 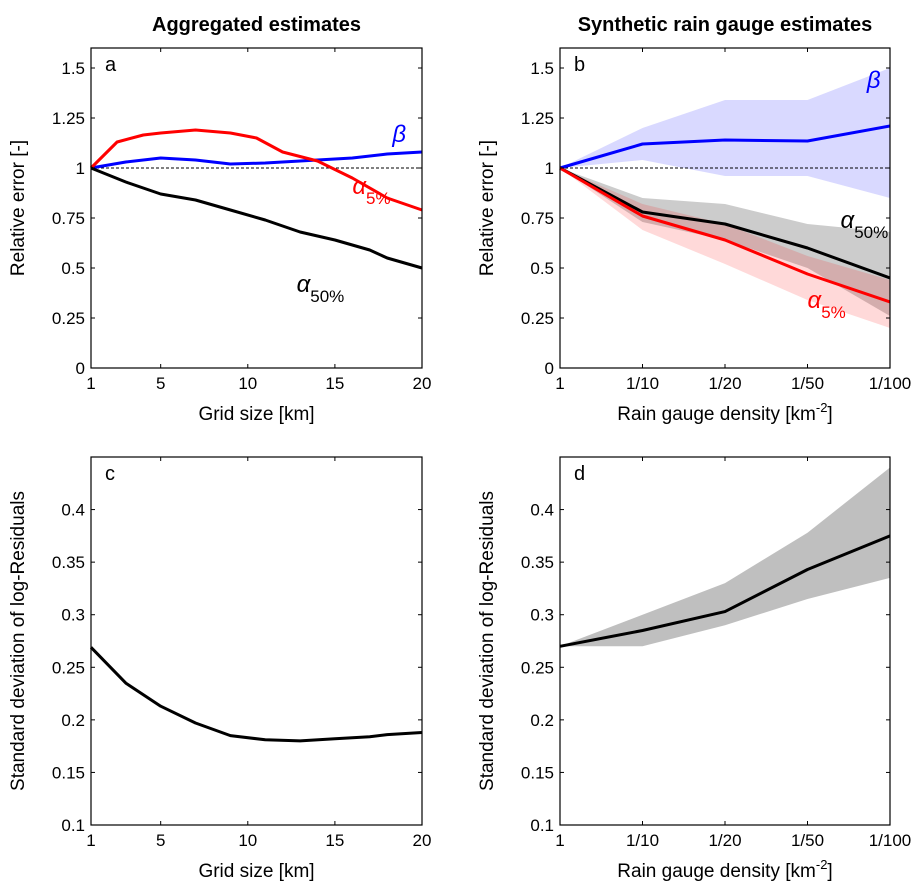 What do you see at coordinates (73, 615) in the screenshot?
I see `y-tick-label: 0.3` at bounding box center [73, 615].